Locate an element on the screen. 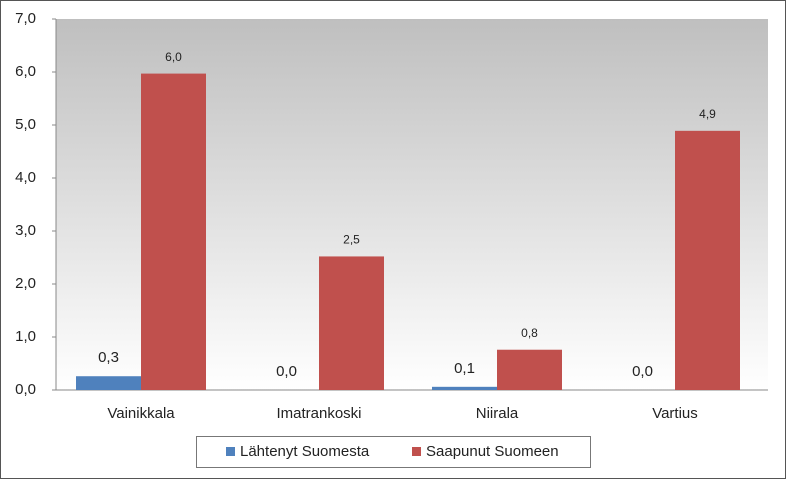  value-label: 4,9 is located at coordinates (707, 114).